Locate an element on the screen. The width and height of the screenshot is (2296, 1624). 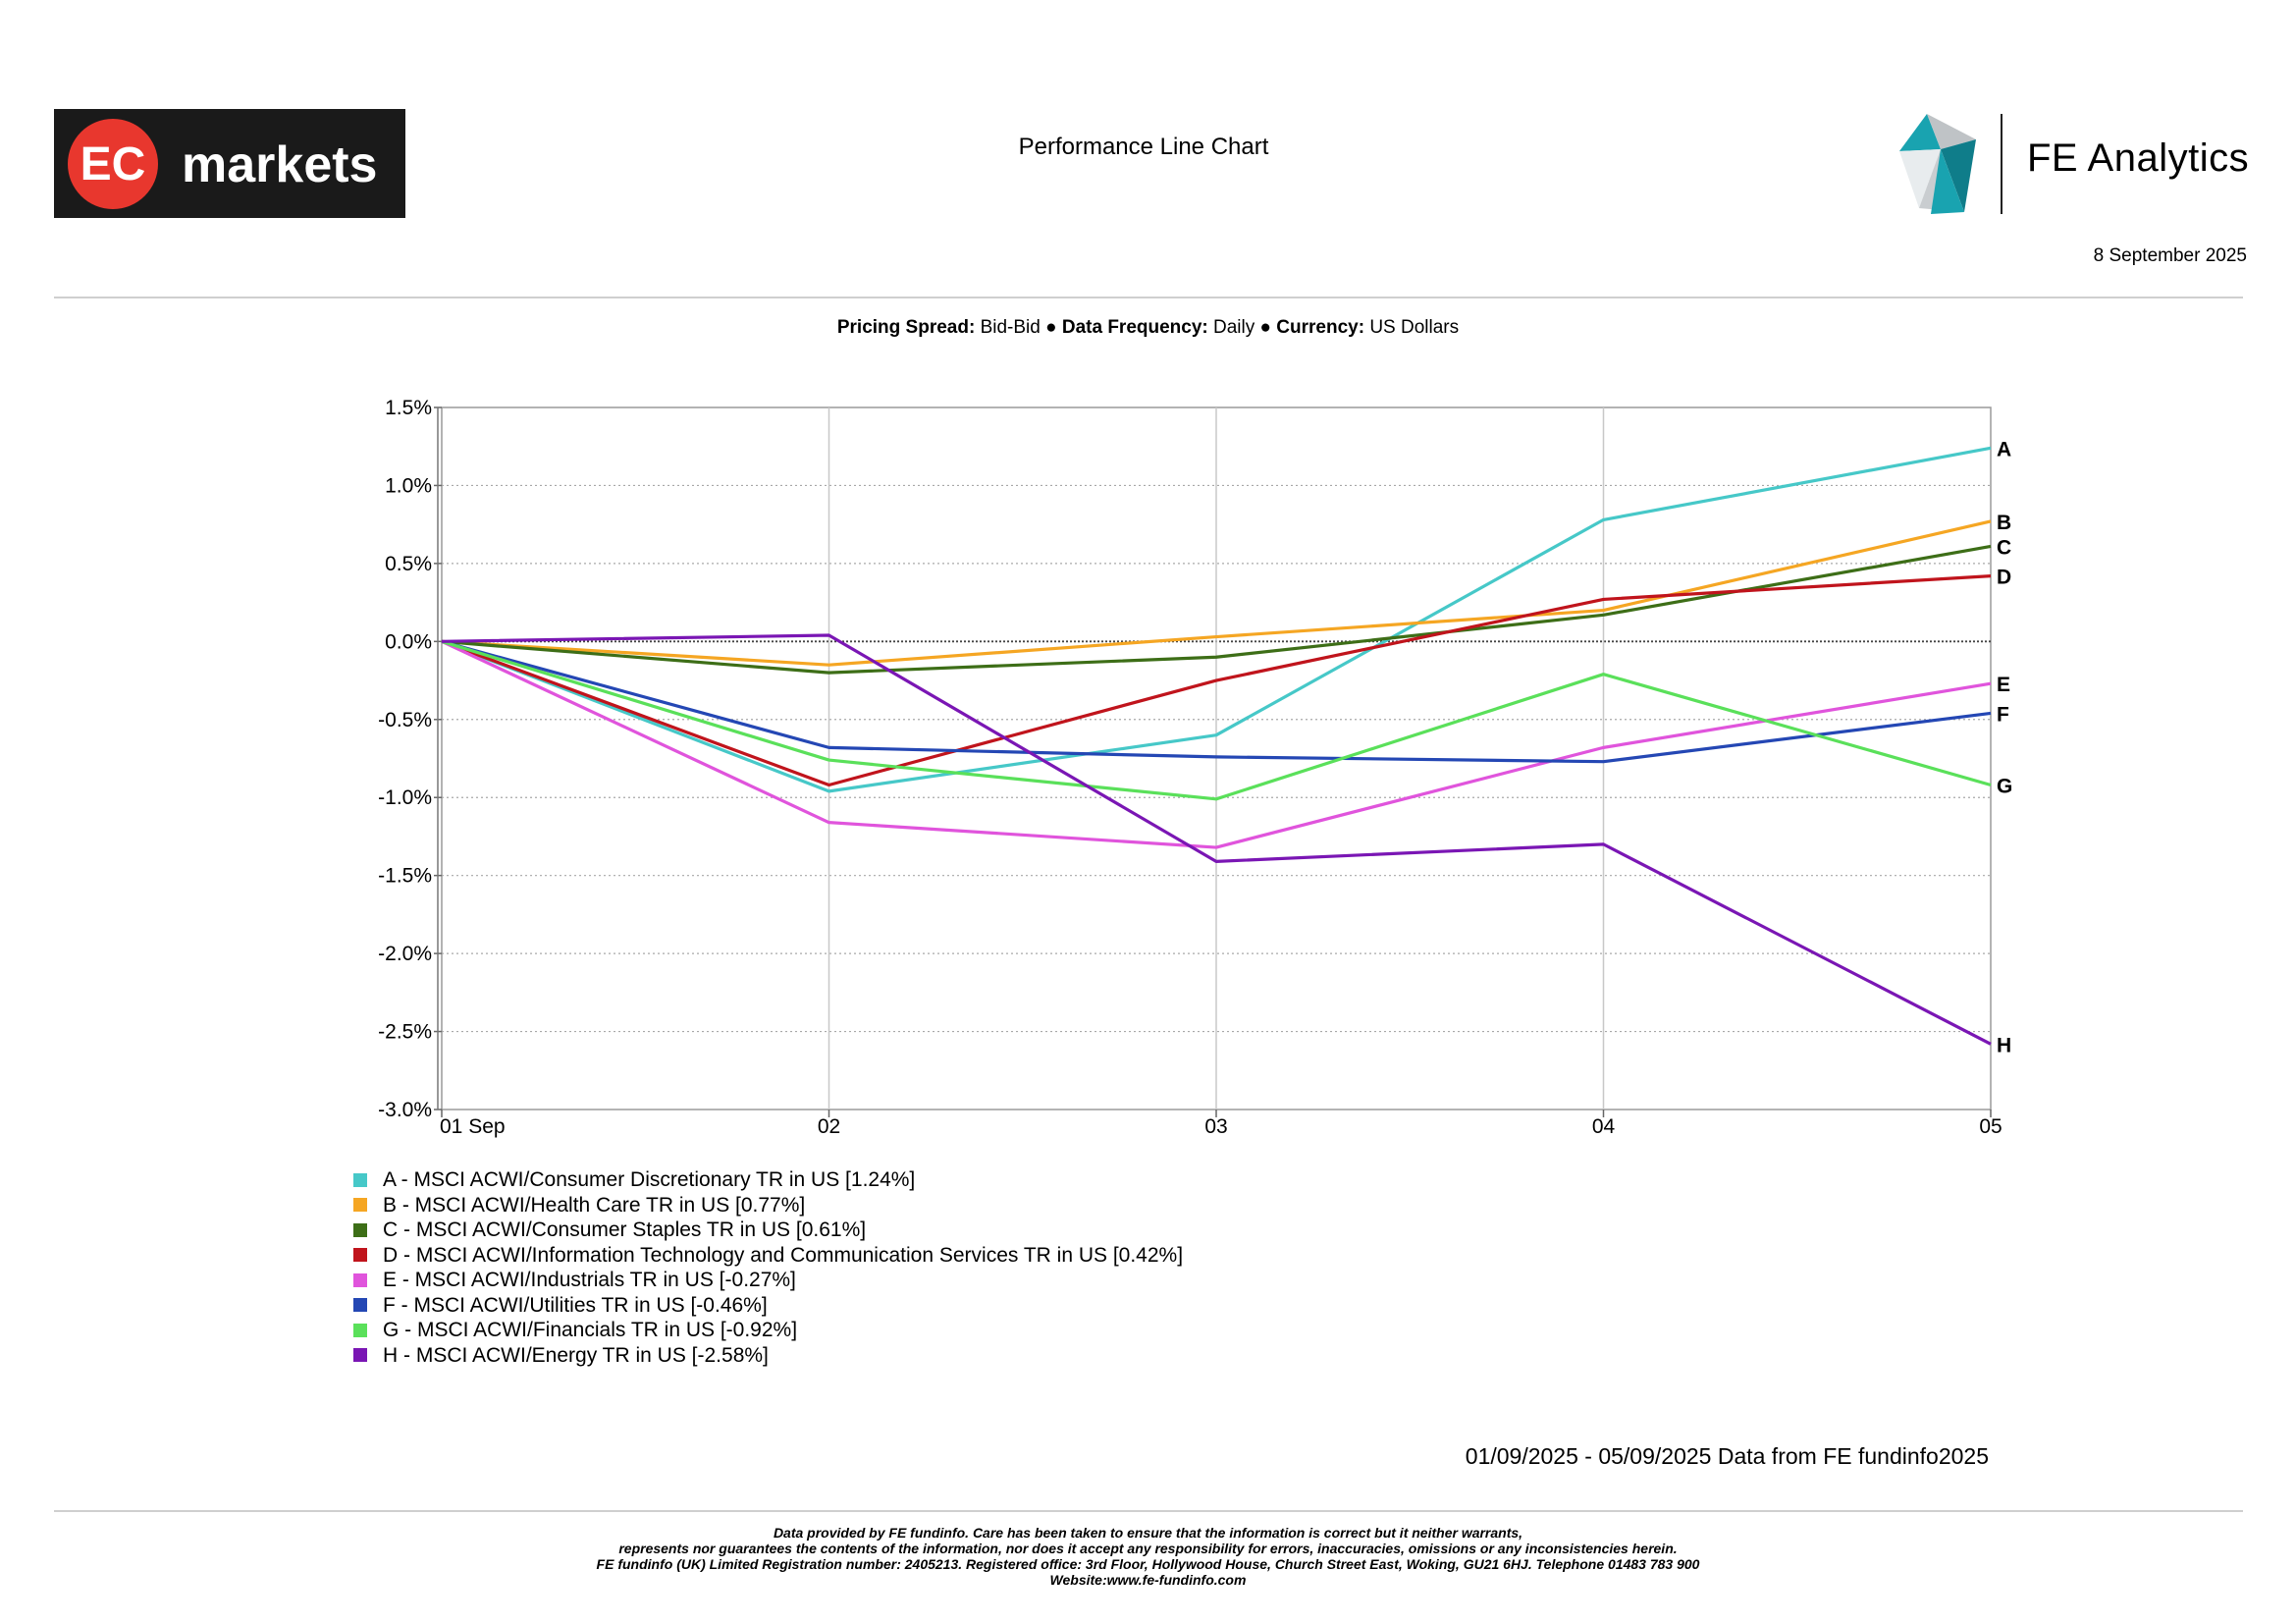
series-end-label-b: B is located at coordinates (2004, 523).